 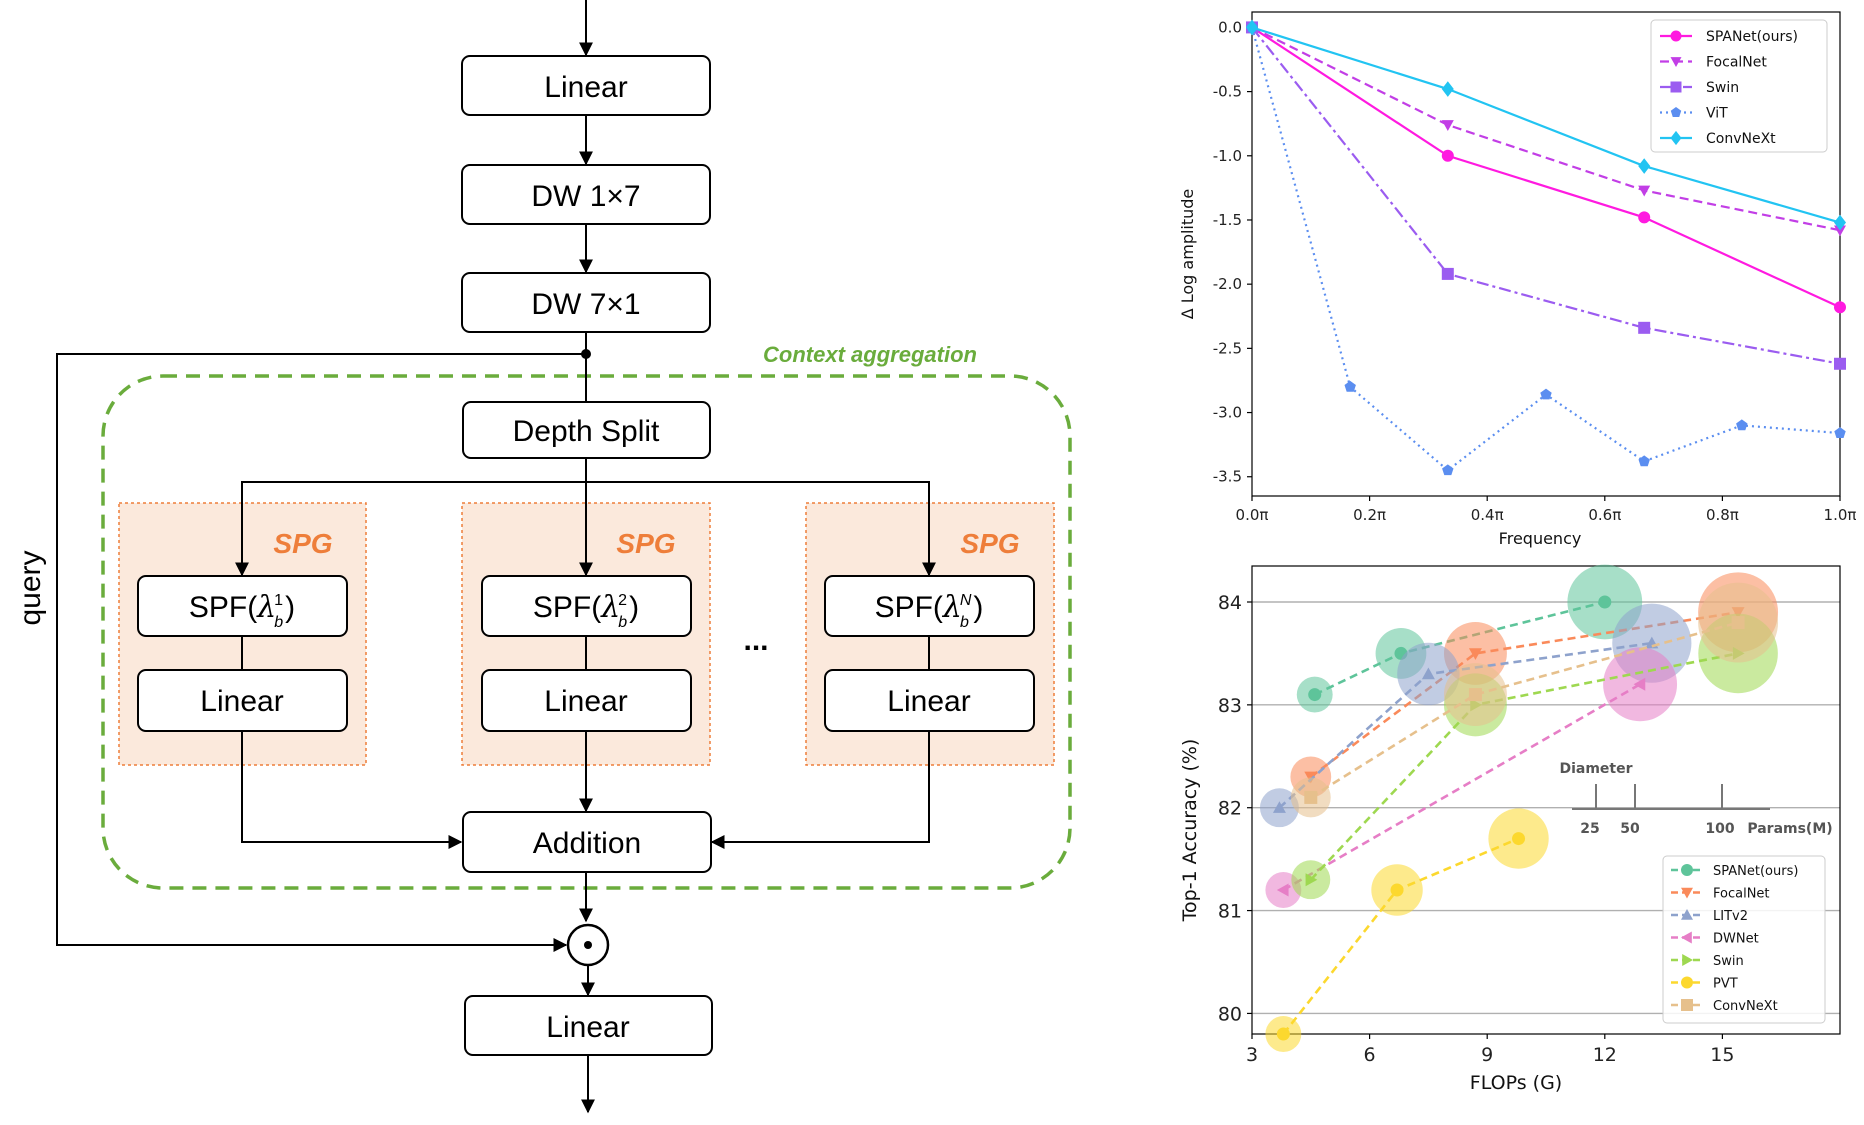 I want to click on size-legend-label: 25, so click(x=1589, y=829).